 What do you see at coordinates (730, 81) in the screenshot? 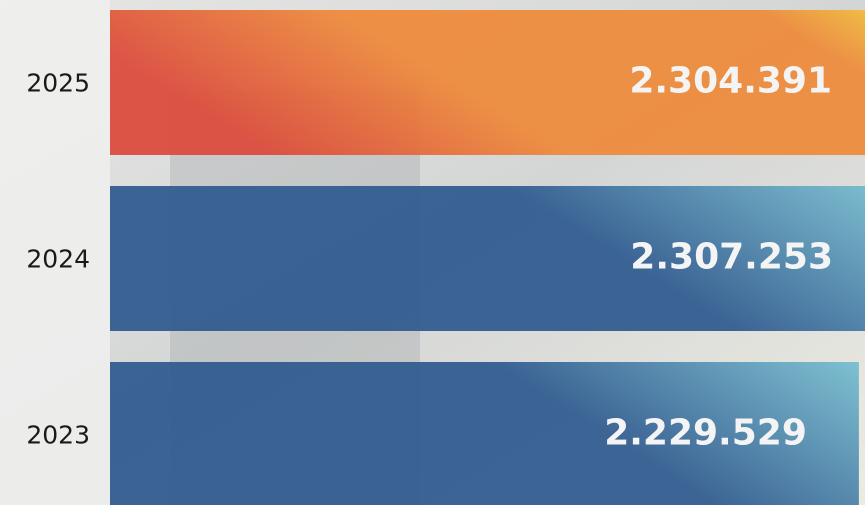
I see `value-label: 2.304.391` at bounding box center [730, 81].